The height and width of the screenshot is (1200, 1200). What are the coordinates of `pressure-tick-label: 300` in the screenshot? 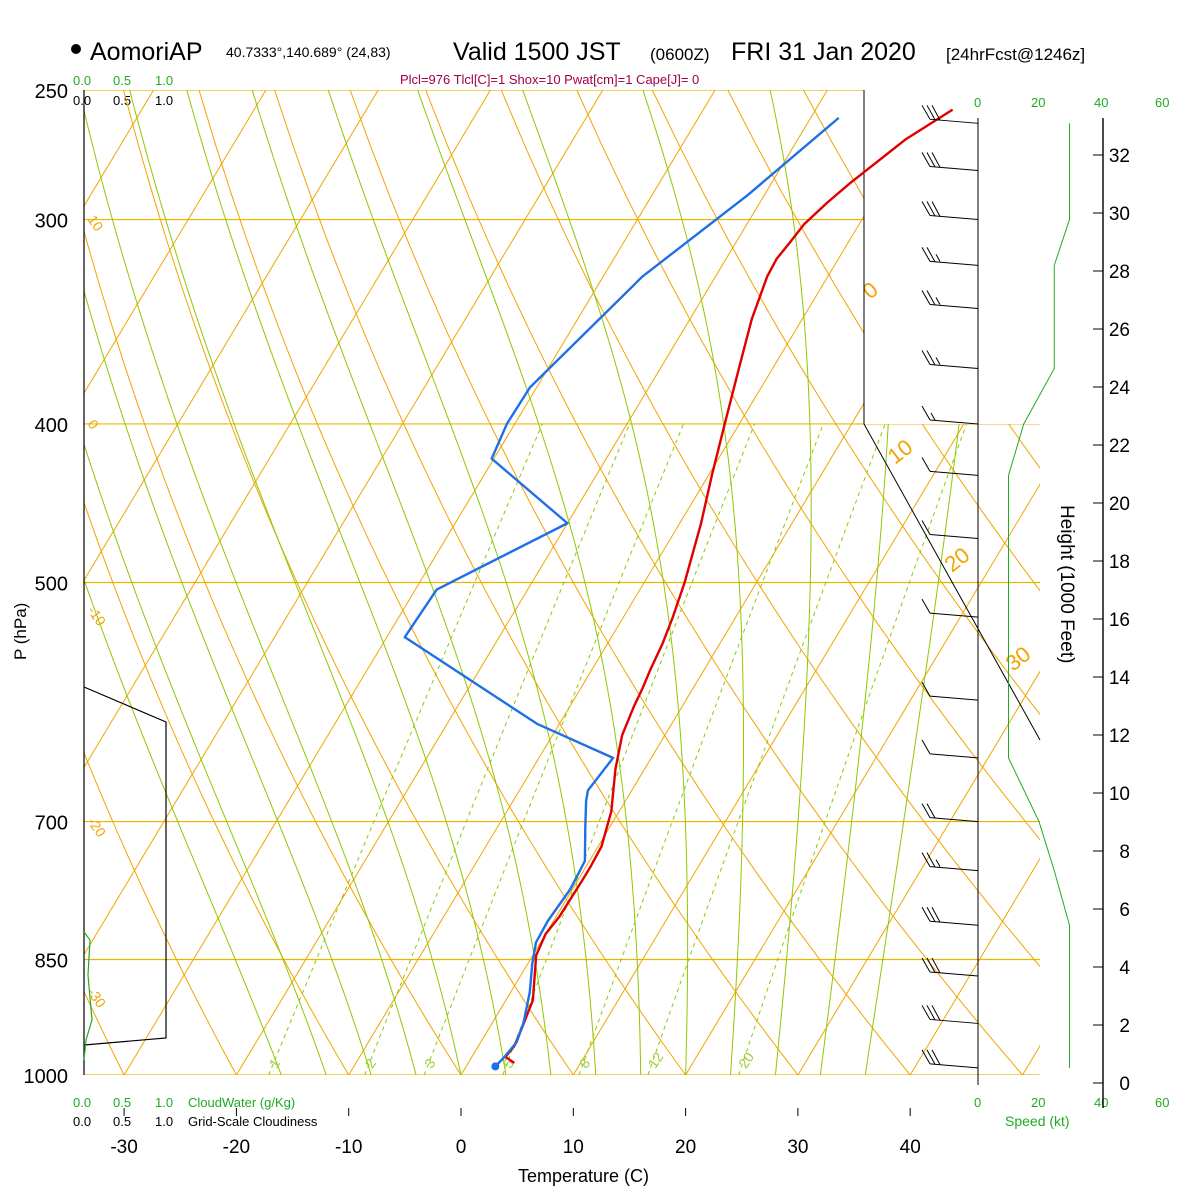 It's located at (51, 222).